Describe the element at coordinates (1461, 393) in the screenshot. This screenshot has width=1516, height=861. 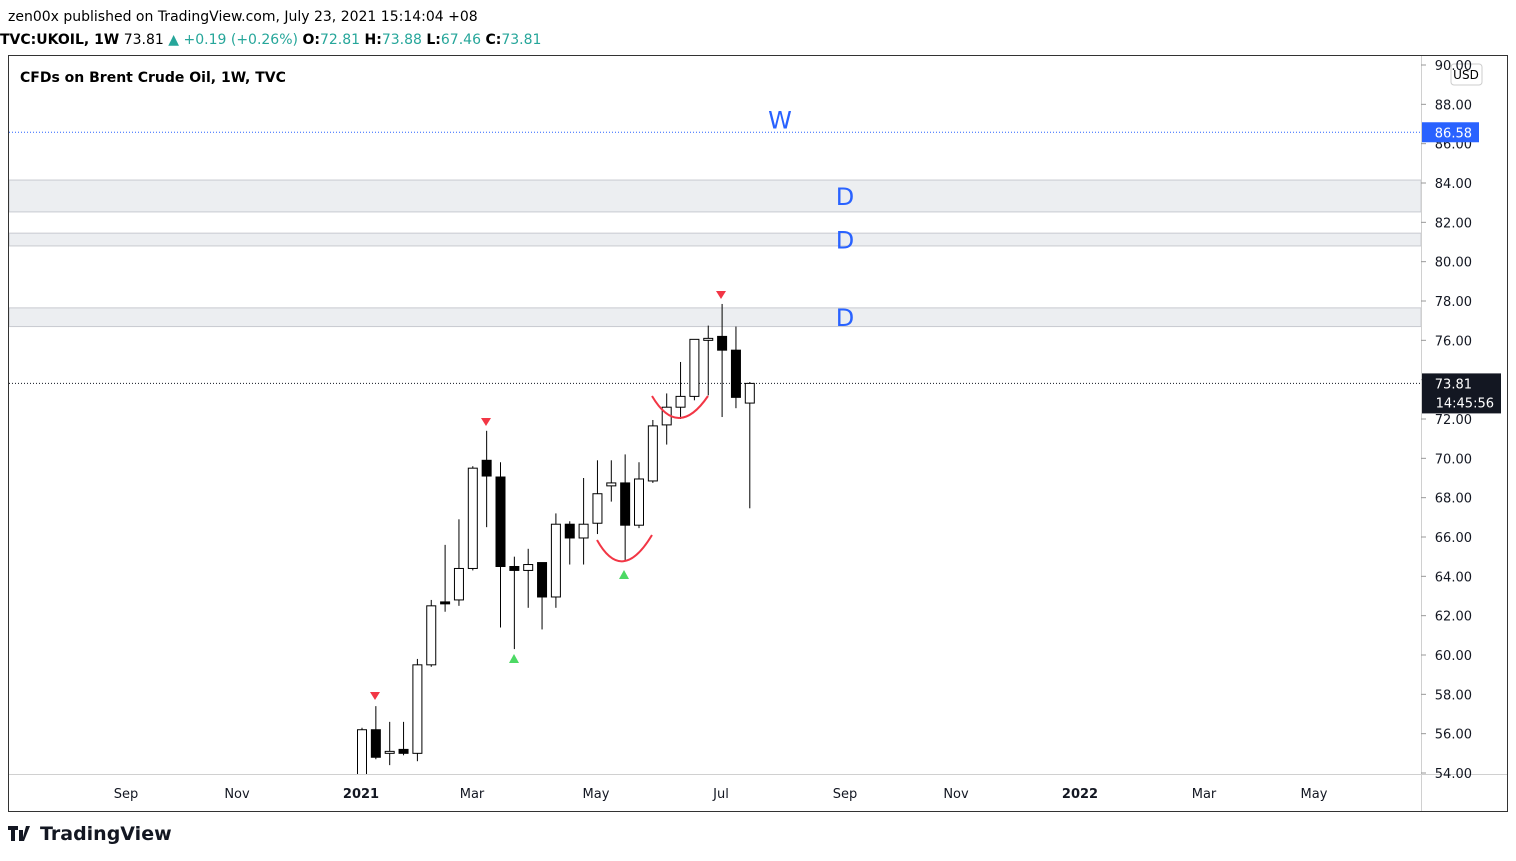
I see `price-badge` at that location.